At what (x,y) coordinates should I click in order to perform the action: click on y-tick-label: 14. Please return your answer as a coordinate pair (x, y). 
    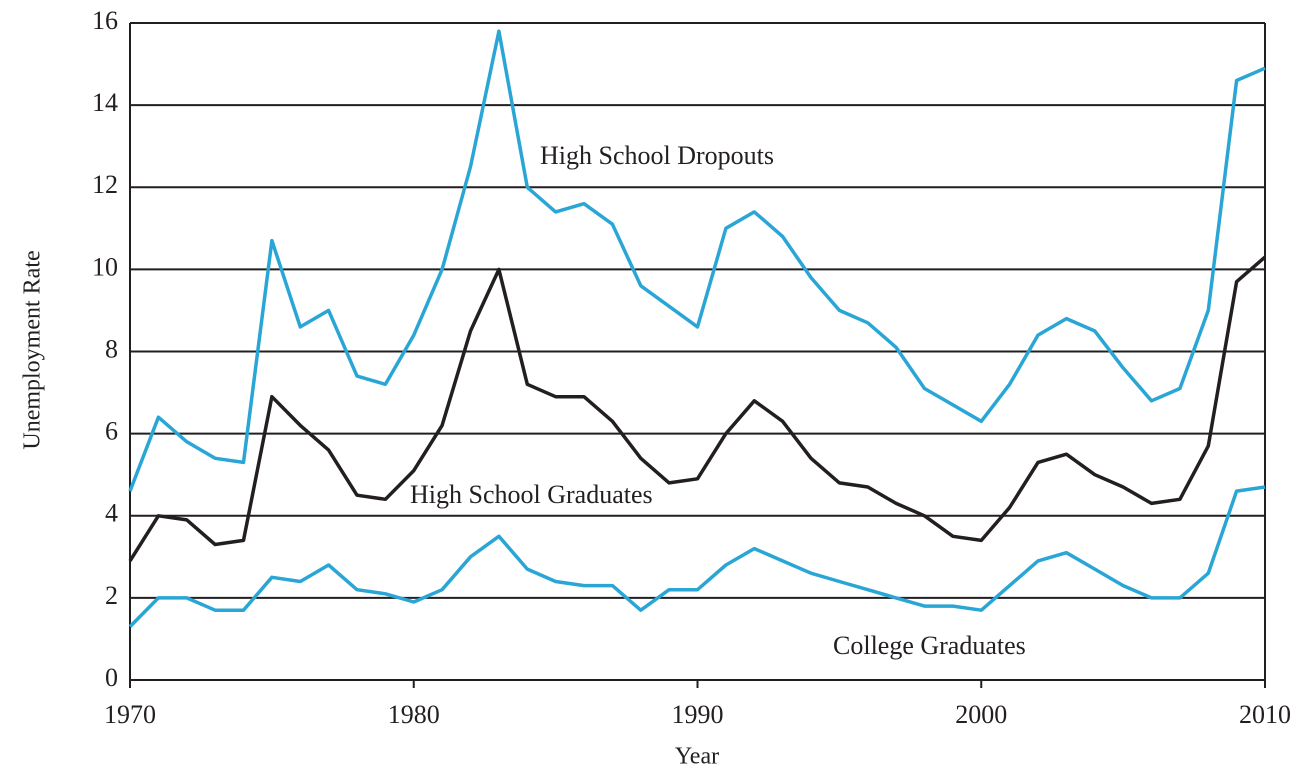
    Looking at the image, I should click on (105, 102).